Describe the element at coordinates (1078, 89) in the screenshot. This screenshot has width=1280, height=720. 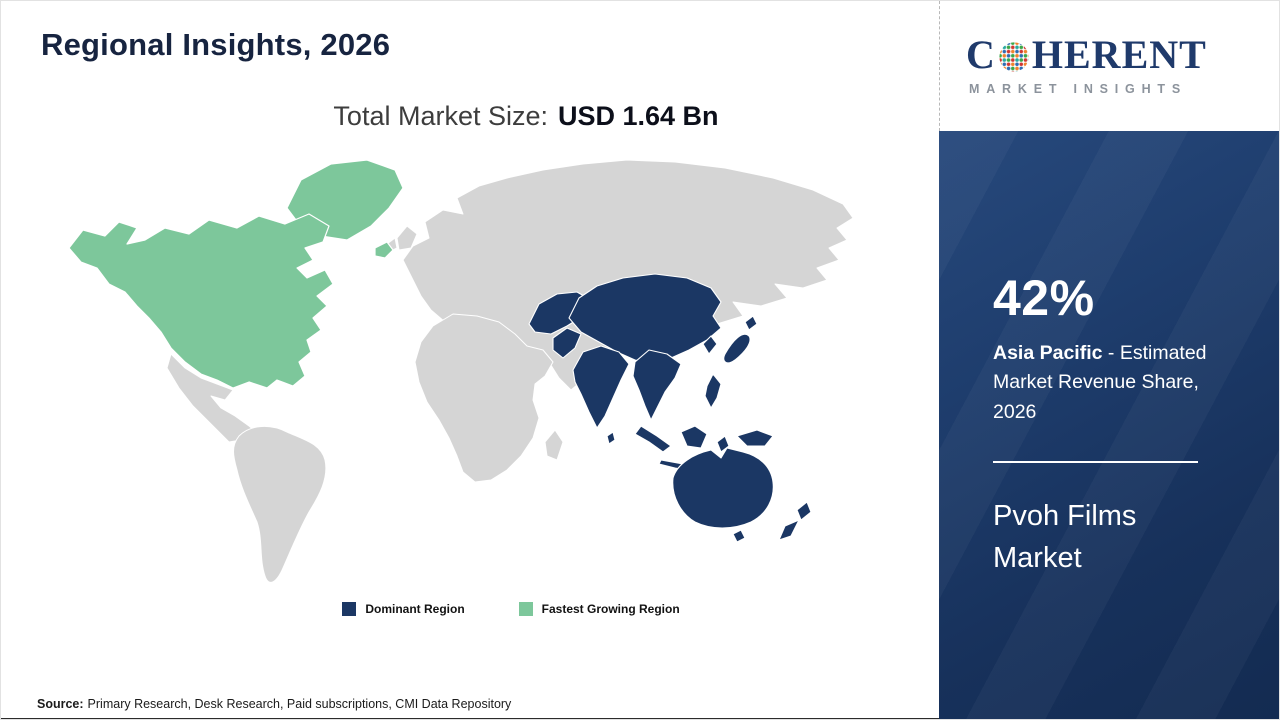
I see `logo-subtitle: MARKET INSIGHTS` at that location.